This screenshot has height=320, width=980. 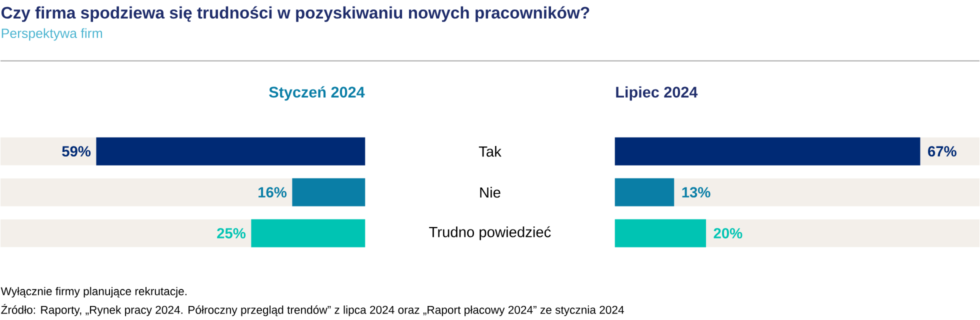 What do you see at coordinates (272, 192) in the screenshot?
I see `data-label: 16%` at bounding box center [272, 192].